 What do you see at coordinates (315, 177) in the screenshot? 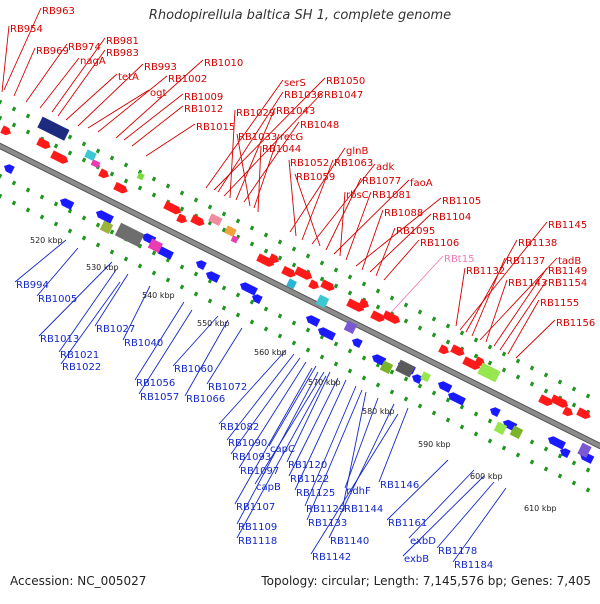
I see `forward-gene-label: RB1059` at bounding box center [315, 177].